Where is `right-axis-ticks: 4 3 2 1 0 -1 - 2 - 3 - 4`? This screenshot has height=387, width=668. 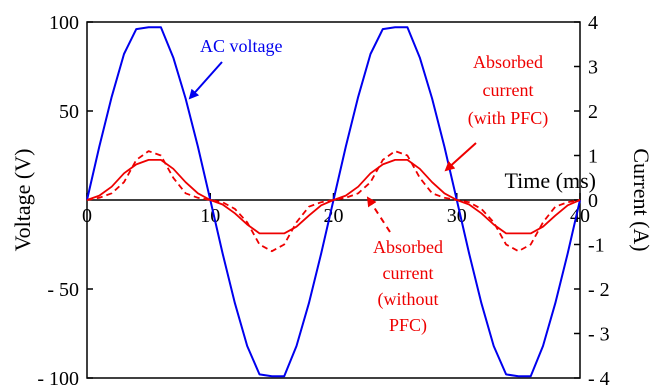 right-axis-ticks: 4 3 2 1 0 -1 - 2 - 3 - 4 is located at coordinates (592, 199).